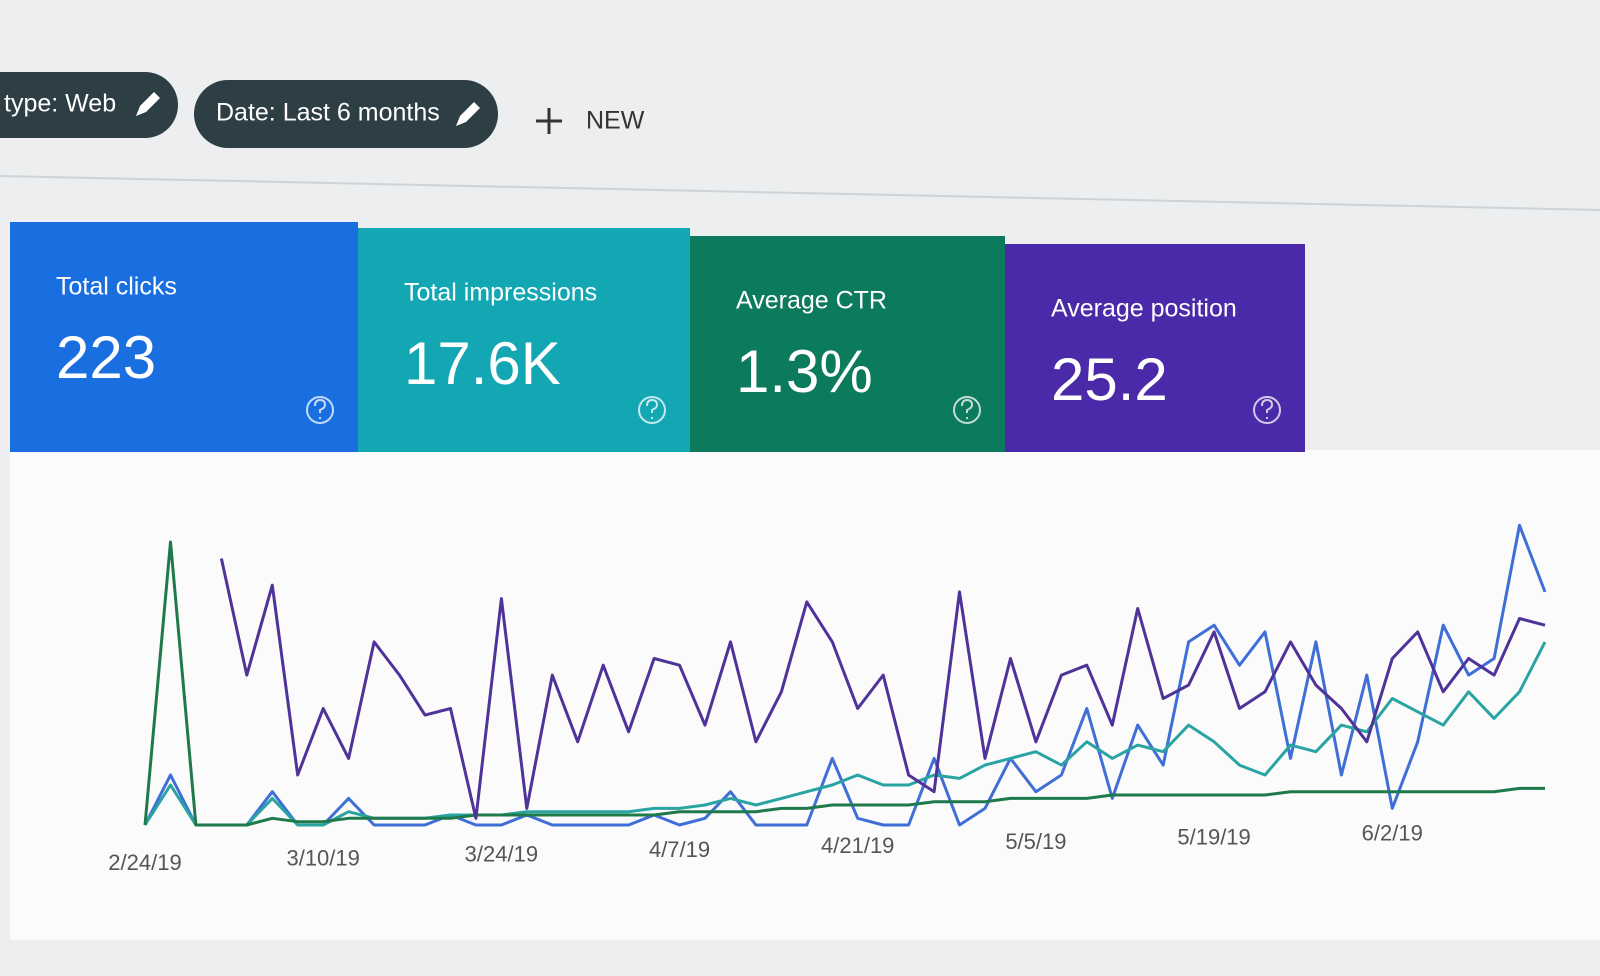 The height and width of the screenshot is (976, 1600). What do you see at coordinates (857, 845) in the screenshot?
I see `x-tick-label: 4/21/19` at bounding box center [857, 845].